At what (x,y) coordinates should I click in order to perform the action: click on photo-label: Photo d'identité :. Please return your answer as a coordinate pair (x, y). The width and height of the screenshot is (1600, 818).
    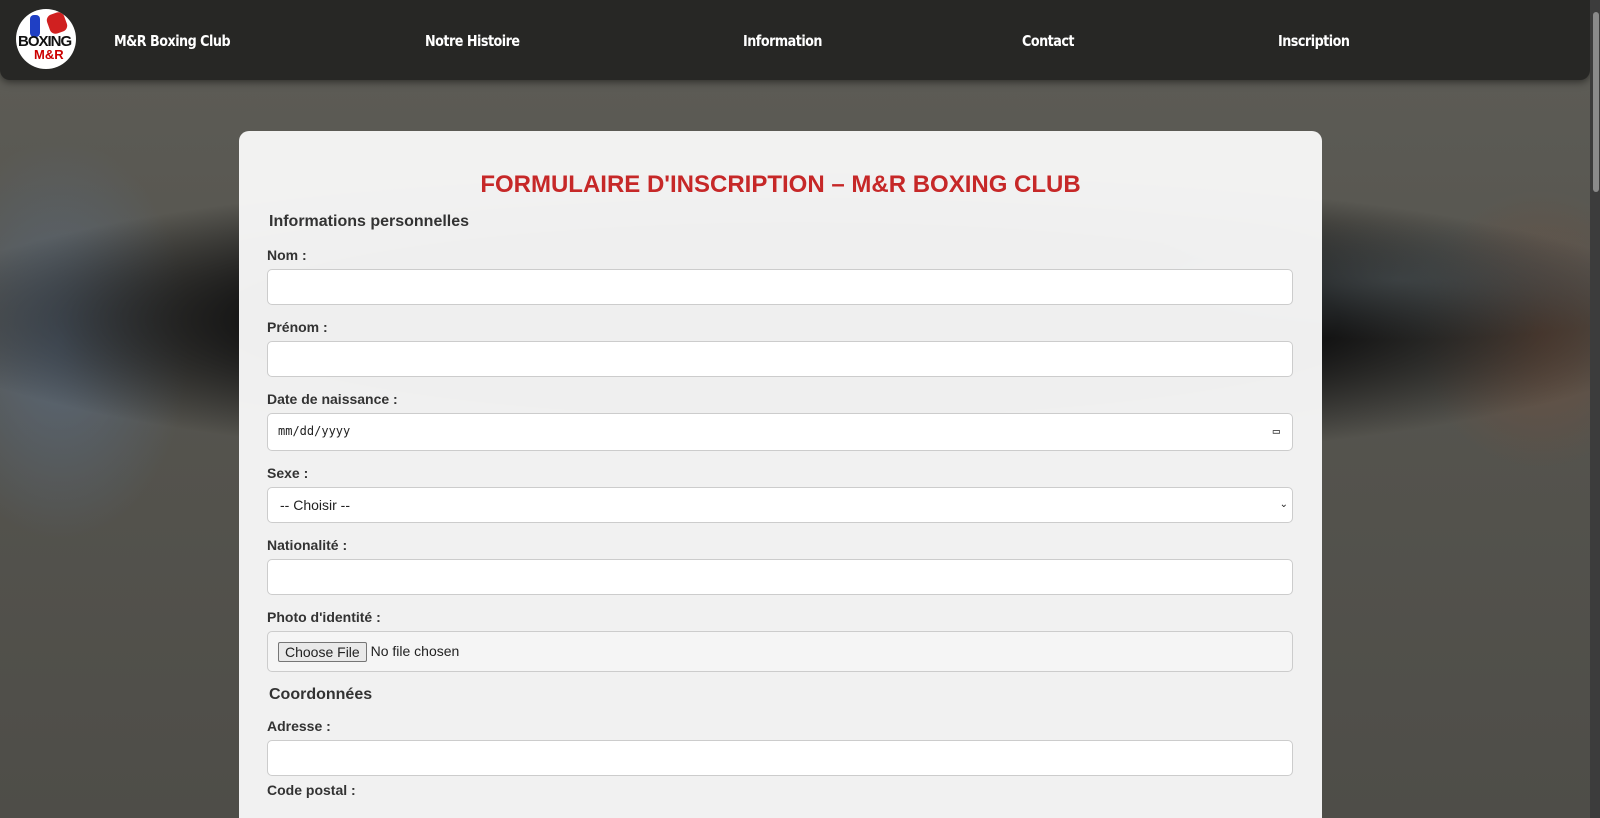
    Looking at the image, I should click on (324, 617).